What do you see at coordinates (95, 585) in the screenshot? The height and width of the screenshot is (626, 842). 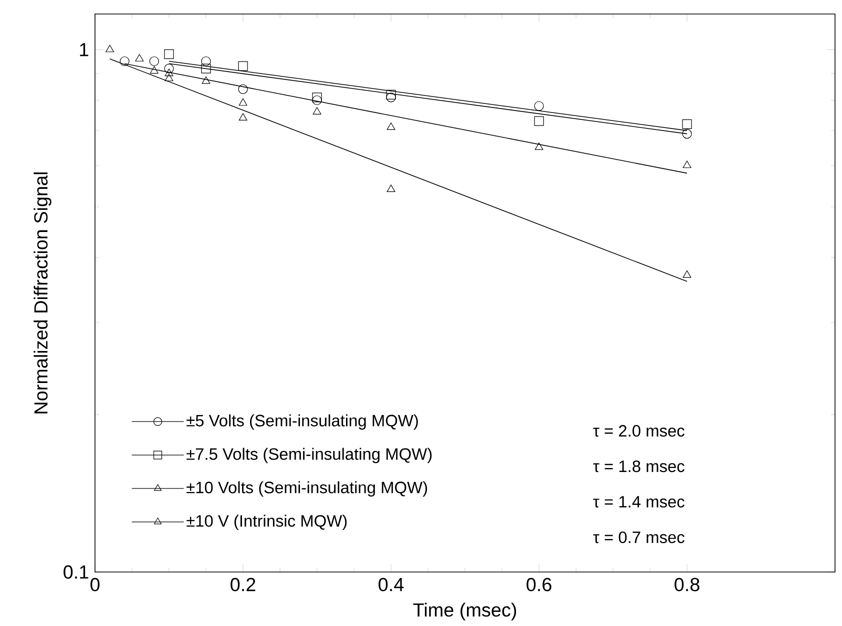 I see `x-tick-label: 0` at bounding box center [95, 585].